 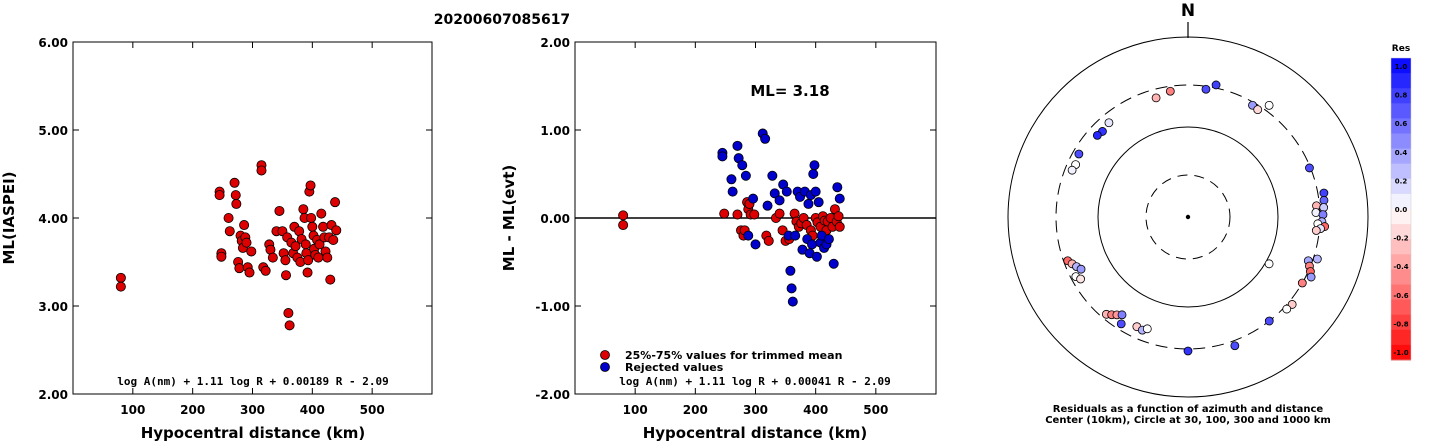 What do you see at coordinates (312, 410) in the screenshot?
I see `x-tick-label: 400` at bounding box center [312, 410].